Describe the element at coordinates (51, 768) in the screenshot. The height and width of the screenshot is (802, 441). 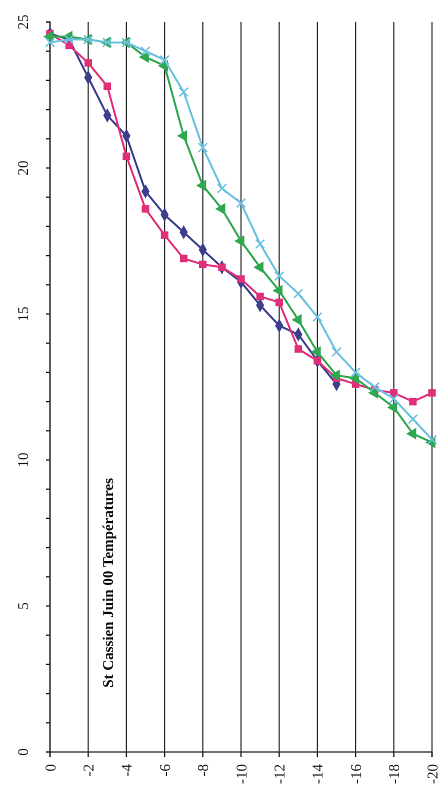
I see `x-tick-label: 0` at that location.